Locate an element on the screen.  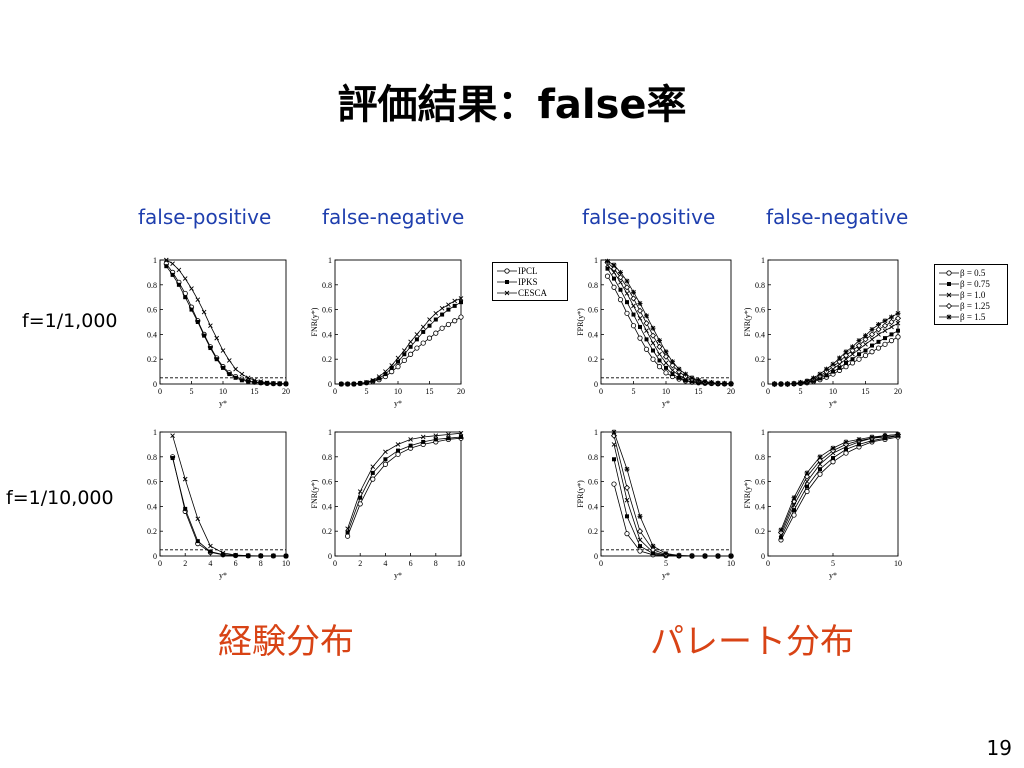
x-tick-label: 4 is located at coordinates (385, 563).